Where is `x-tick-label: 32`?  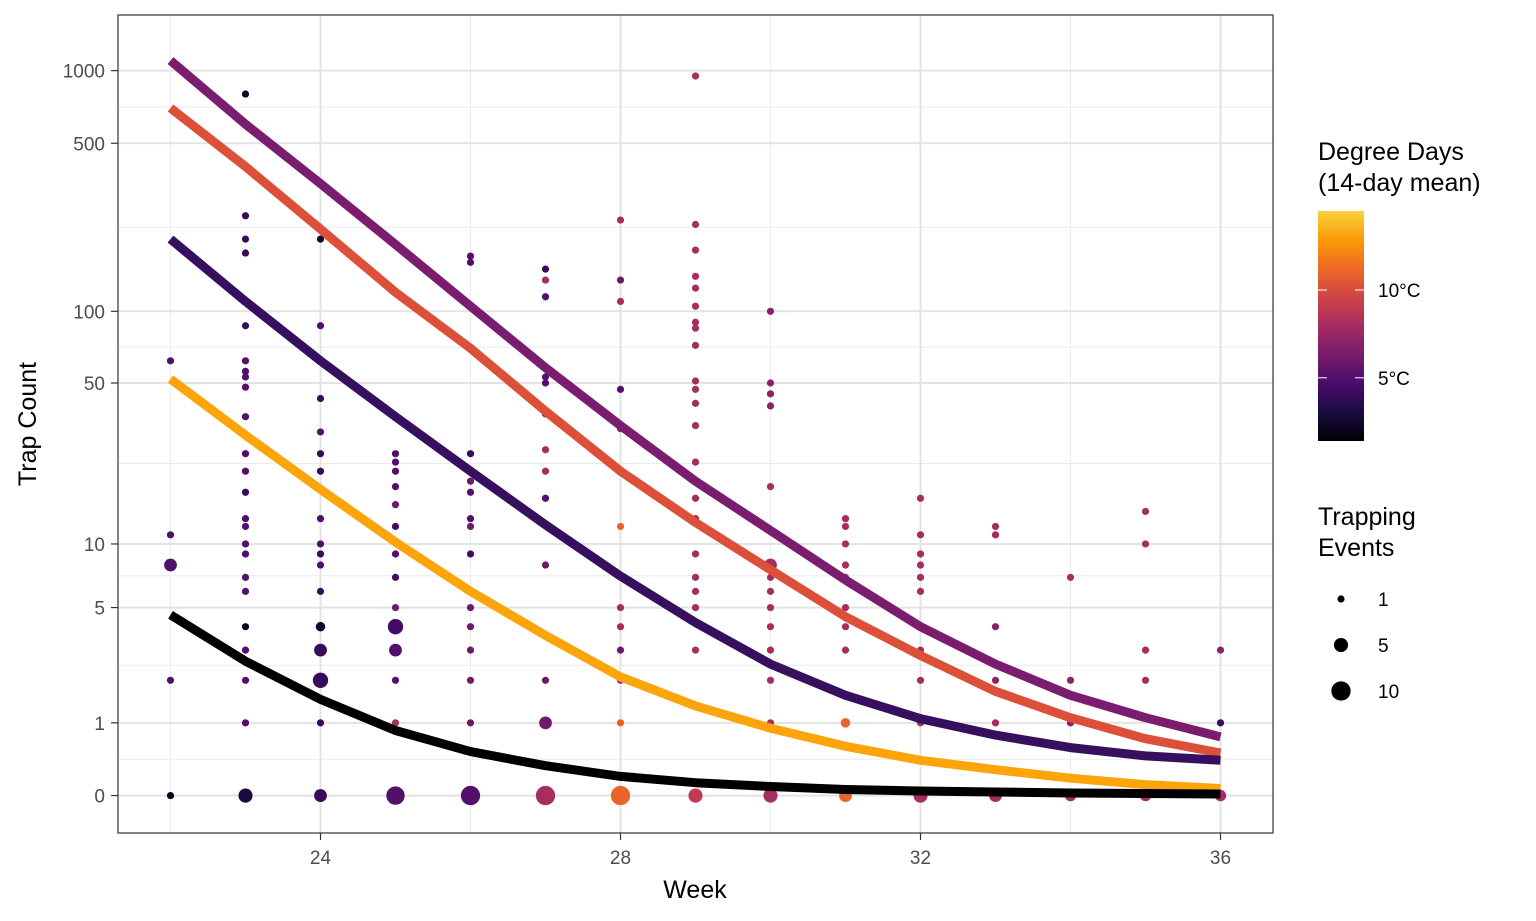 x-tick-label: 32 is located at coordinates (920, 858).